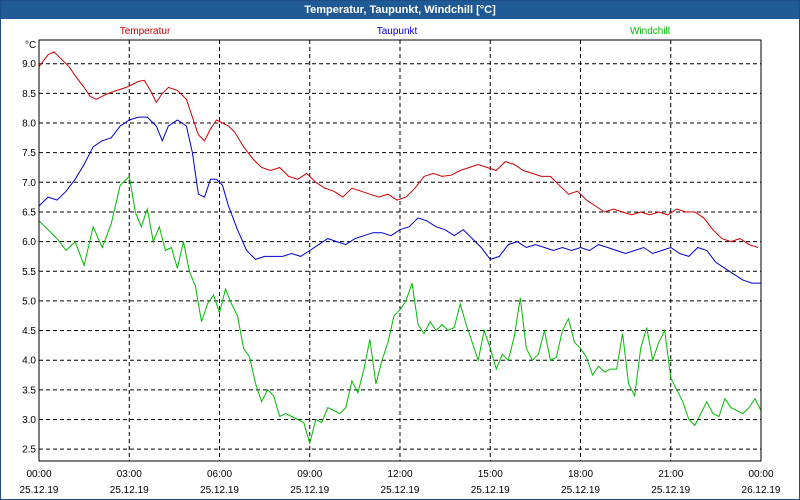 The width and height of the screenshot is (800, 500). I want to click on x-tick-time: 12:00, so click(399, 474).